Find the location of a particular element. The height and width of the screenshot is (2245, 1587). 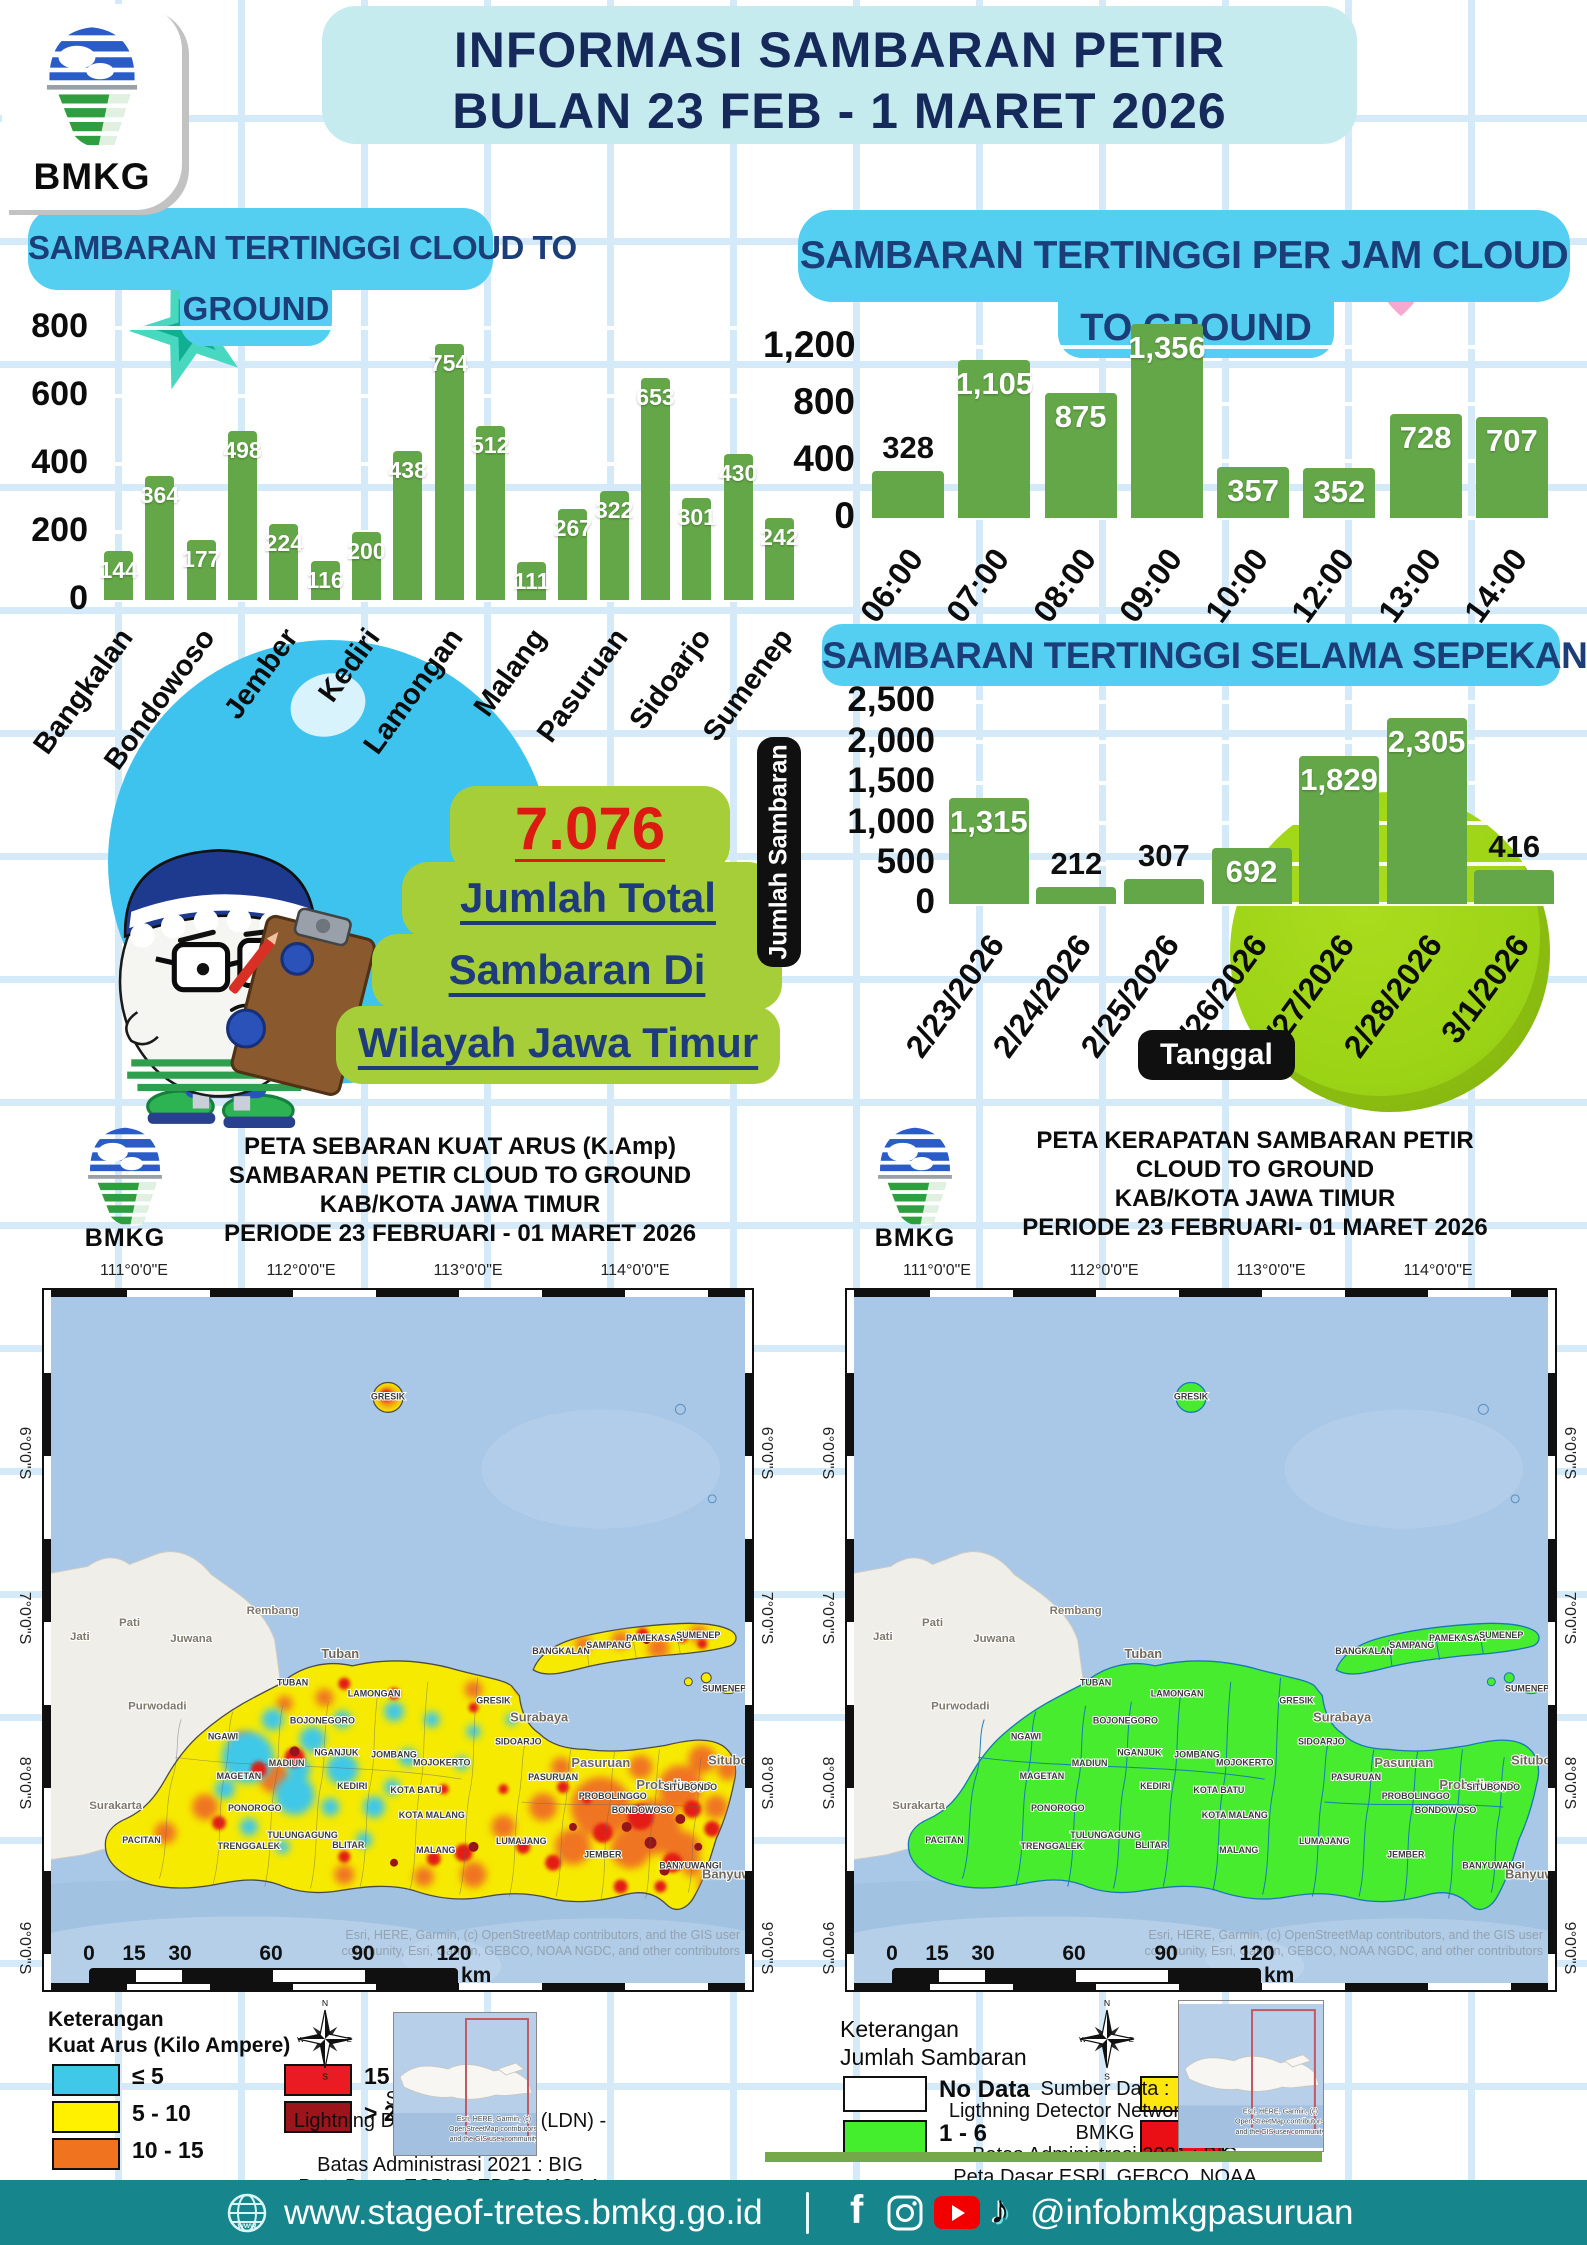

legend-label: ≤ 5 is located at coordinates (148, 2076).